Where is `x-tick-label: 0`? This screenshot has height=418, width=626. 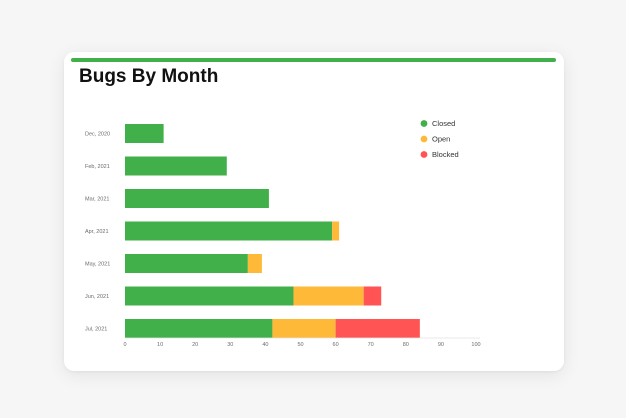
x-tick-label: 0 is located at coordinates (124, 345).